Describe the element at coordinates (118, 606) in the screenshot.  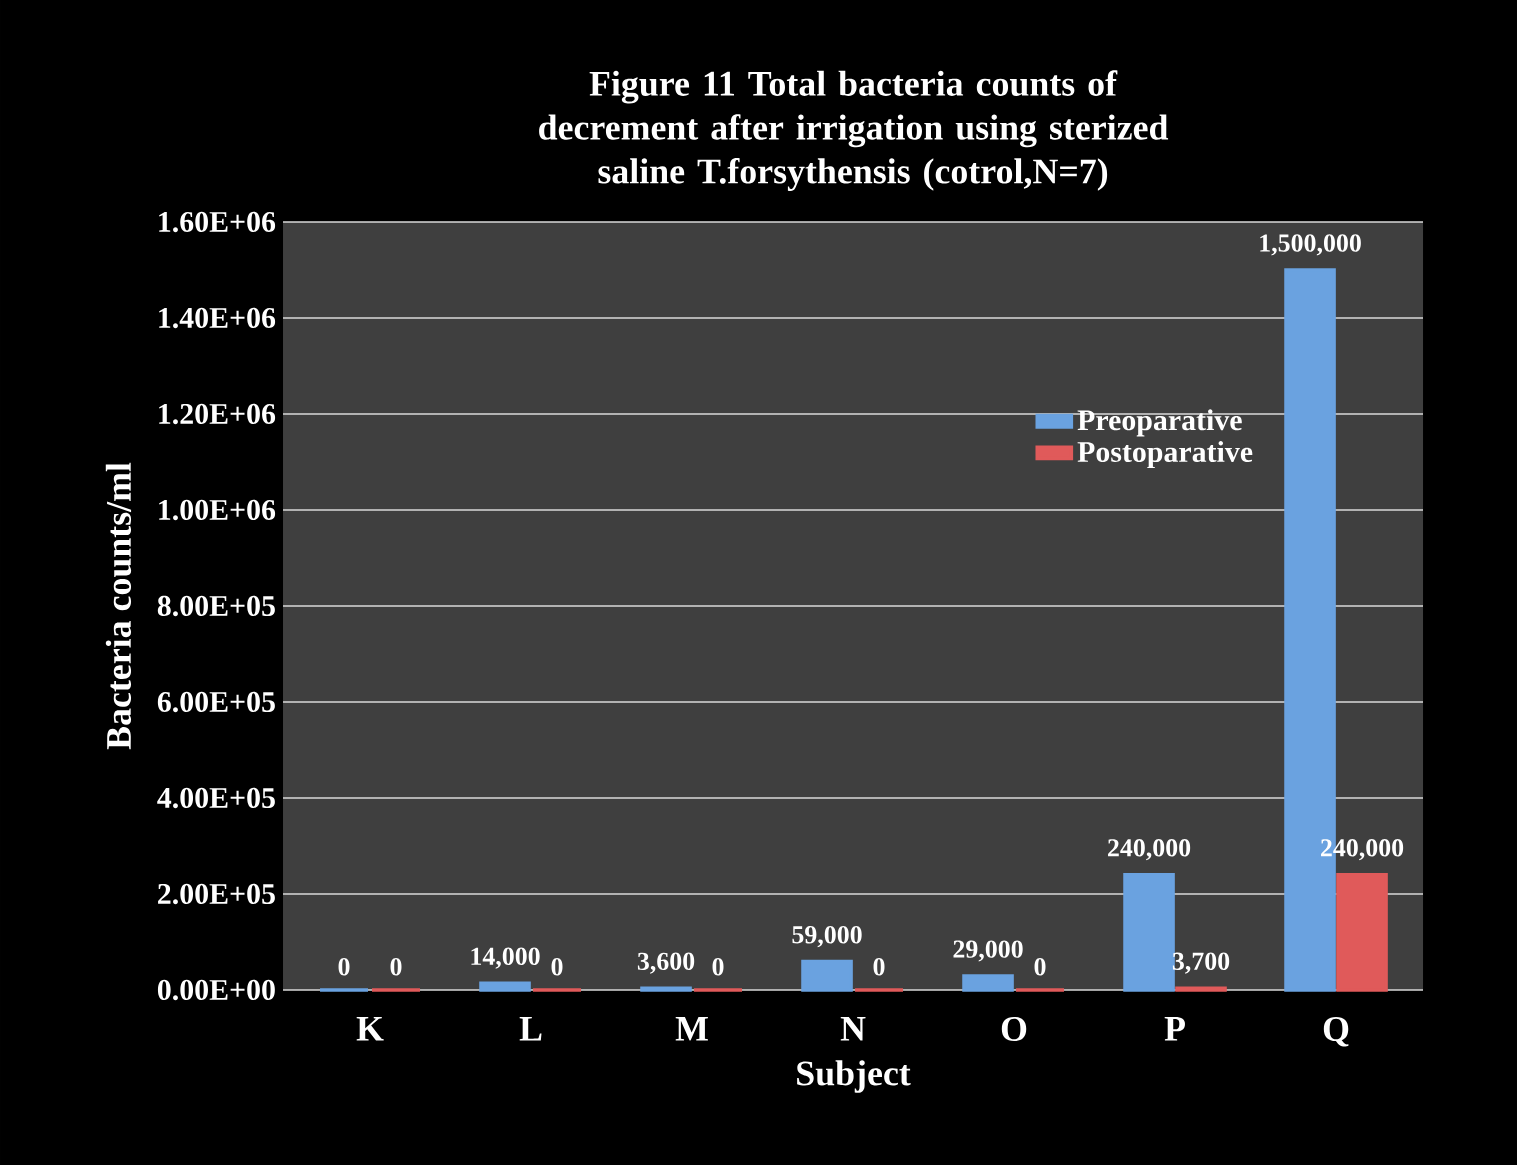
I see `y-axis-title: Bacteria counts/ml` at that location.